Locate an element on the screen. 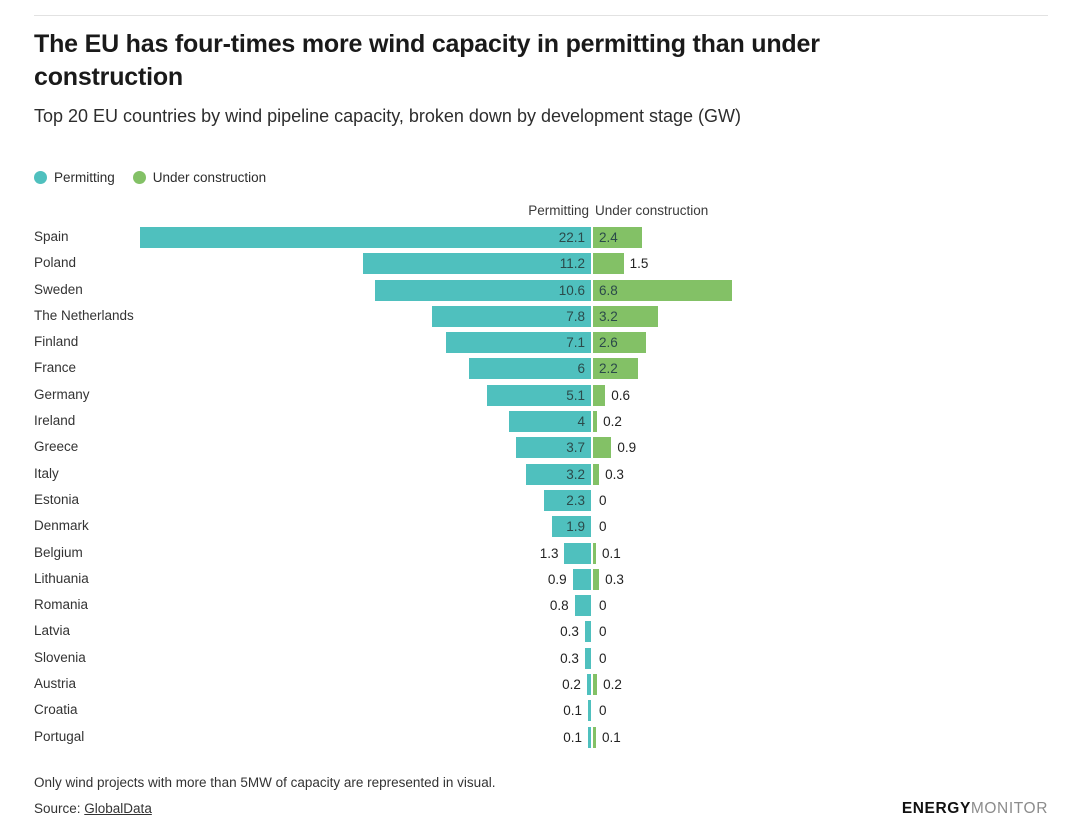  row-label-romania: Romania is located at coordinates (61, 605).